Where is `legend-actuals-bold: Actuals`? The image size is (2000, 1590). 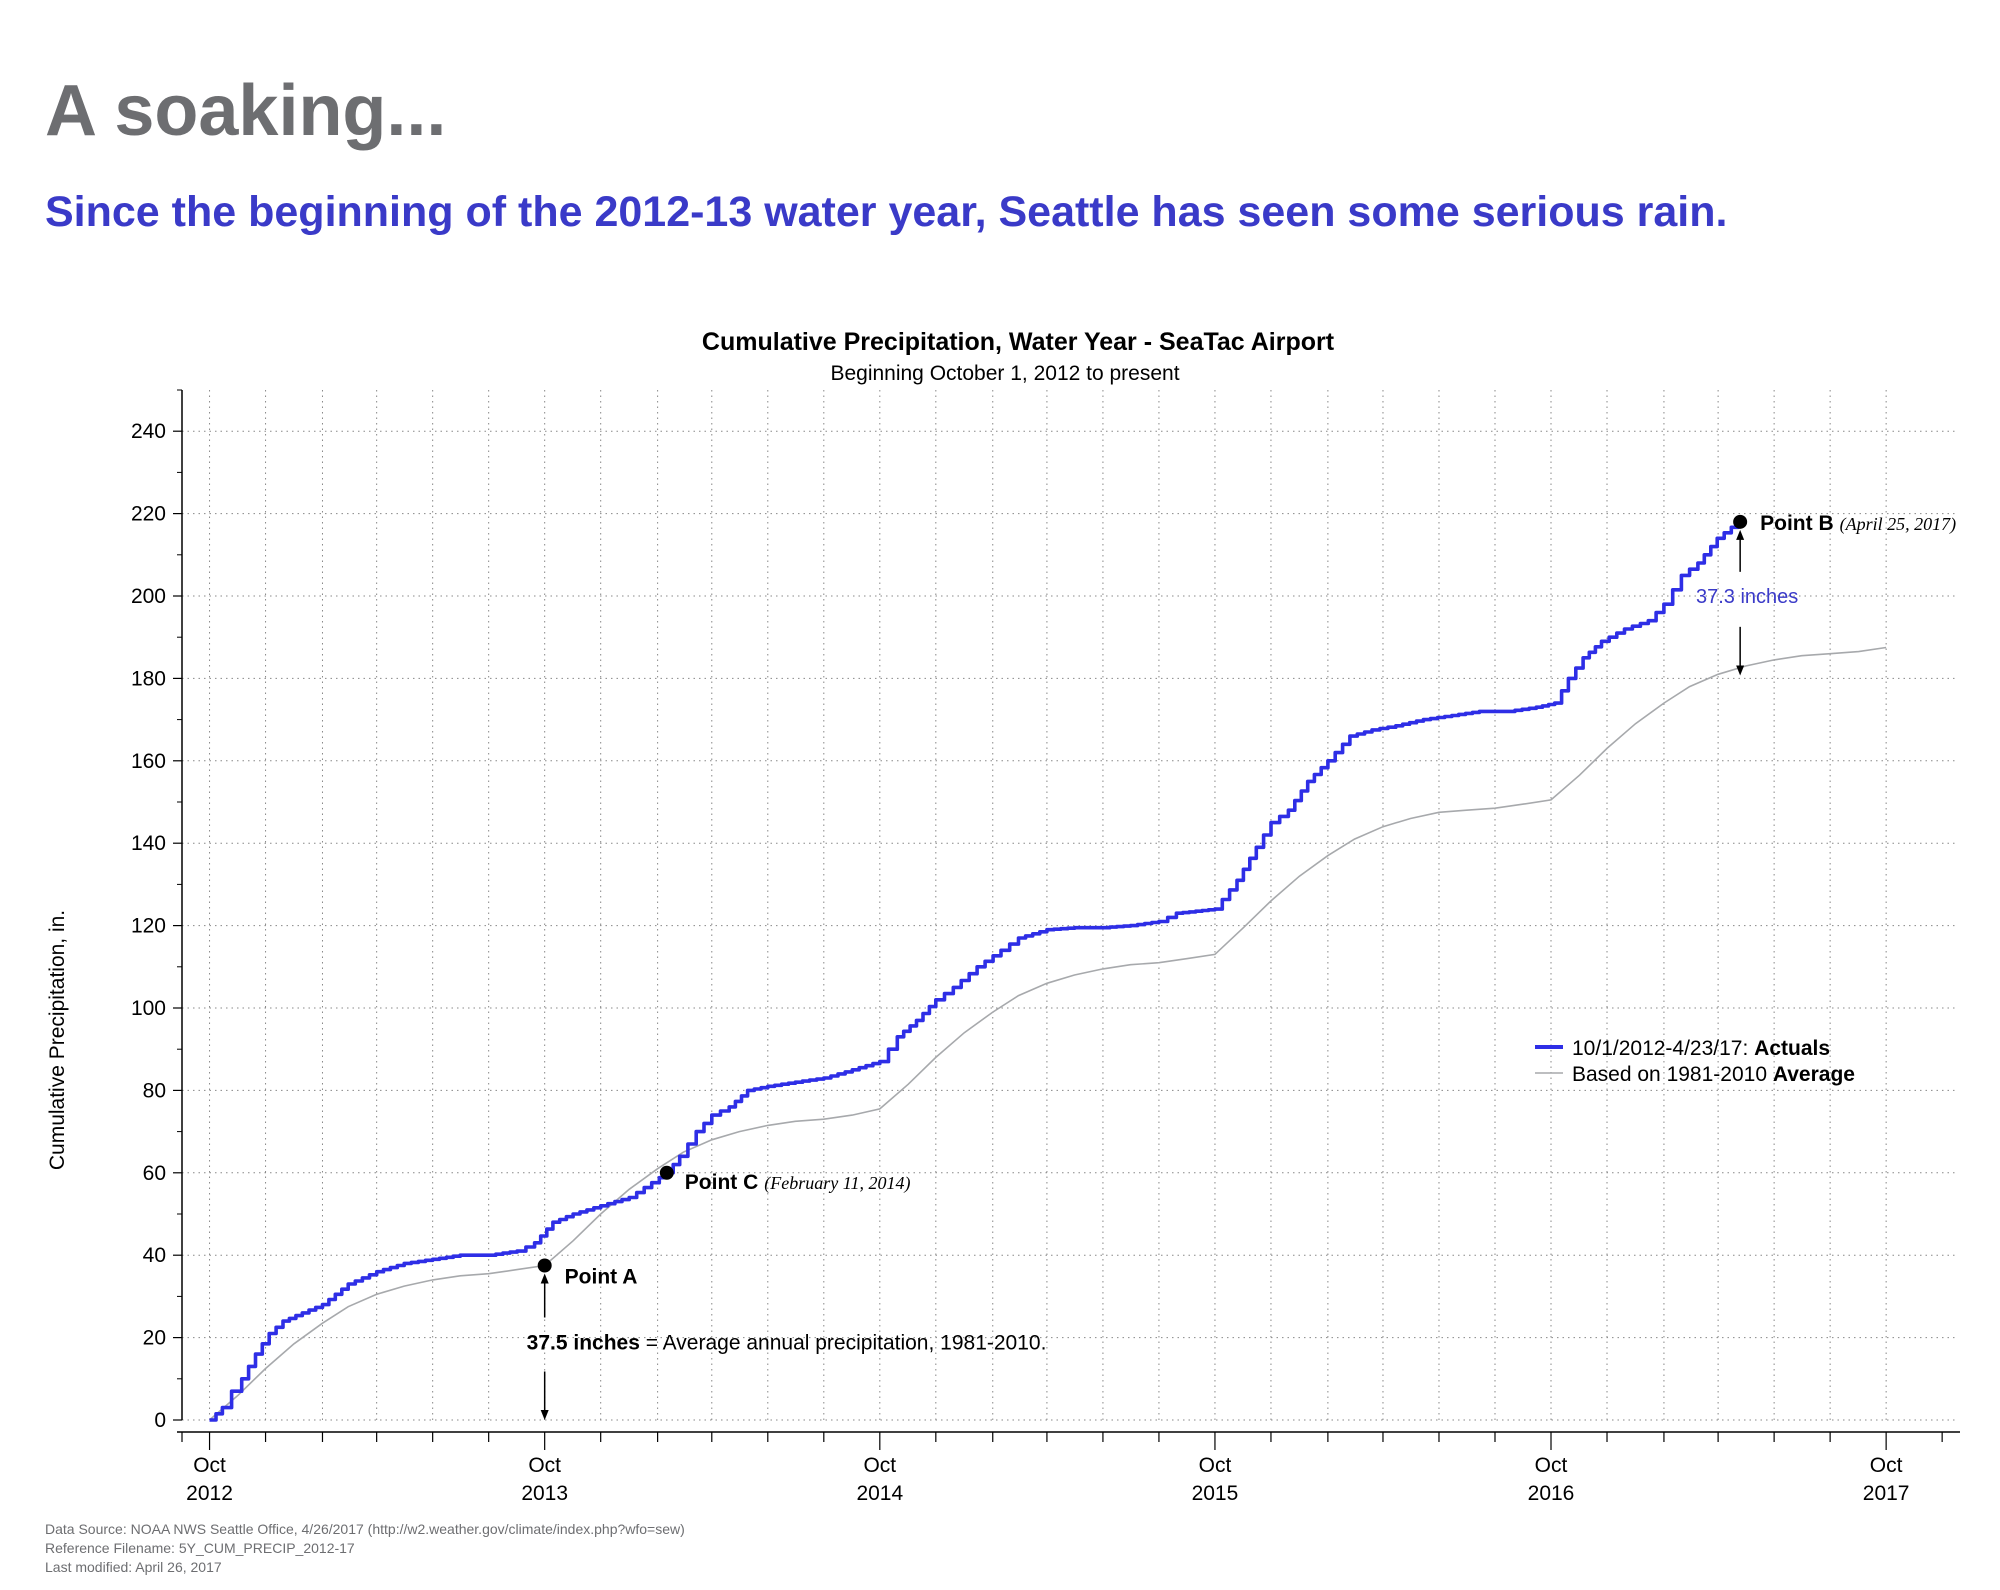
legend-actuals-bold: Actuals is located at coordinates (1792, 1048).